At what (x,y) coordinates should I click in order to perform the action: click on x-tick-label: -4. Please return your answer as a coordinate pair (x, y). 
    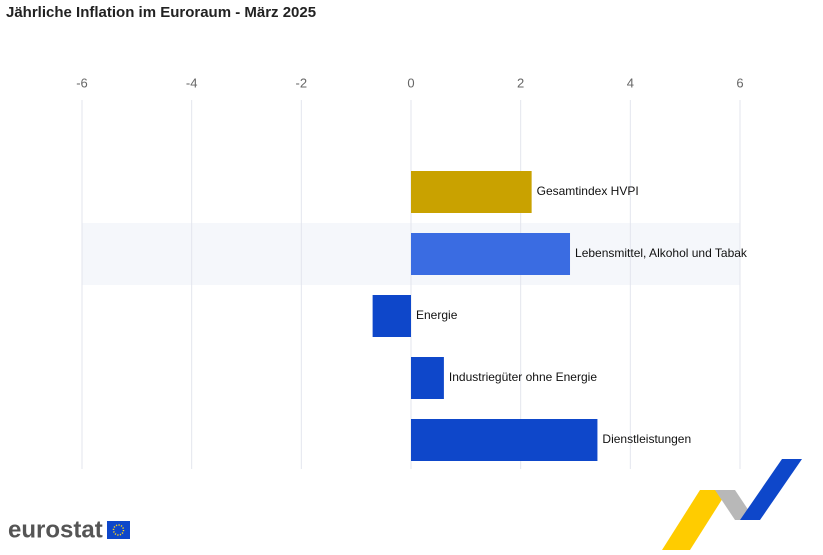
    Looking at the image, I should click on (192, 82).